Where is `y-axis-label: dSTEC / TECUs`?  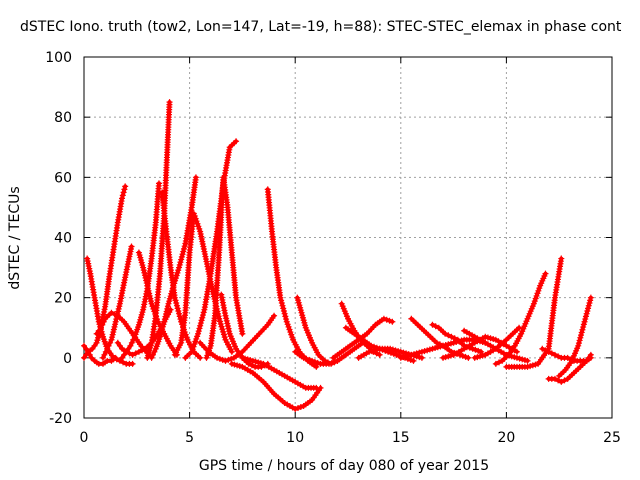
y-axis-label: dSTEC / TECUs is located at coordinates (15, 237).